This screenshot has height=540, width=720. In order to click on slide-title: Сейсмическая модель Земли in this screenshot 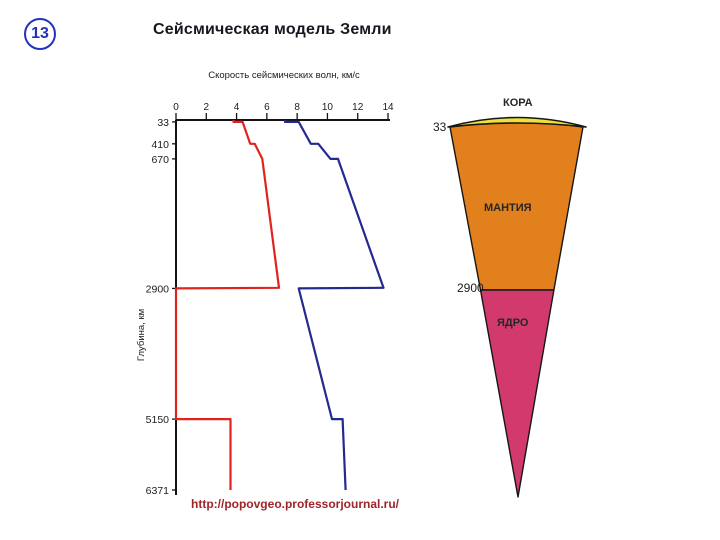, I will do `click(272, 29)`.